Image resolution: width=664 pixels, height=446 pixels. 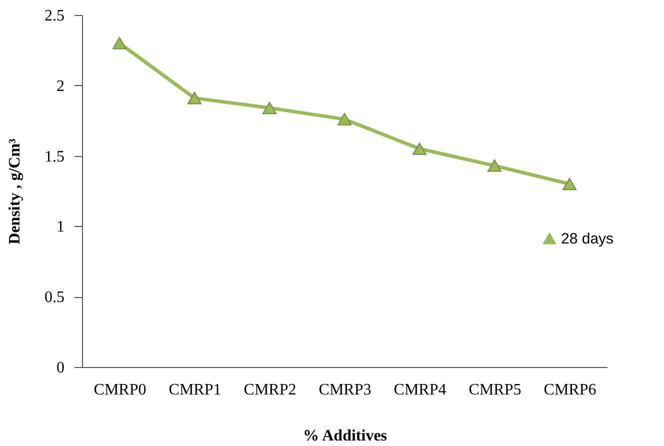 What do you see at coordinates (54, 297) in the screenshot?
I see `y-tick-label: 0.5` at bounding box center [54, 297].